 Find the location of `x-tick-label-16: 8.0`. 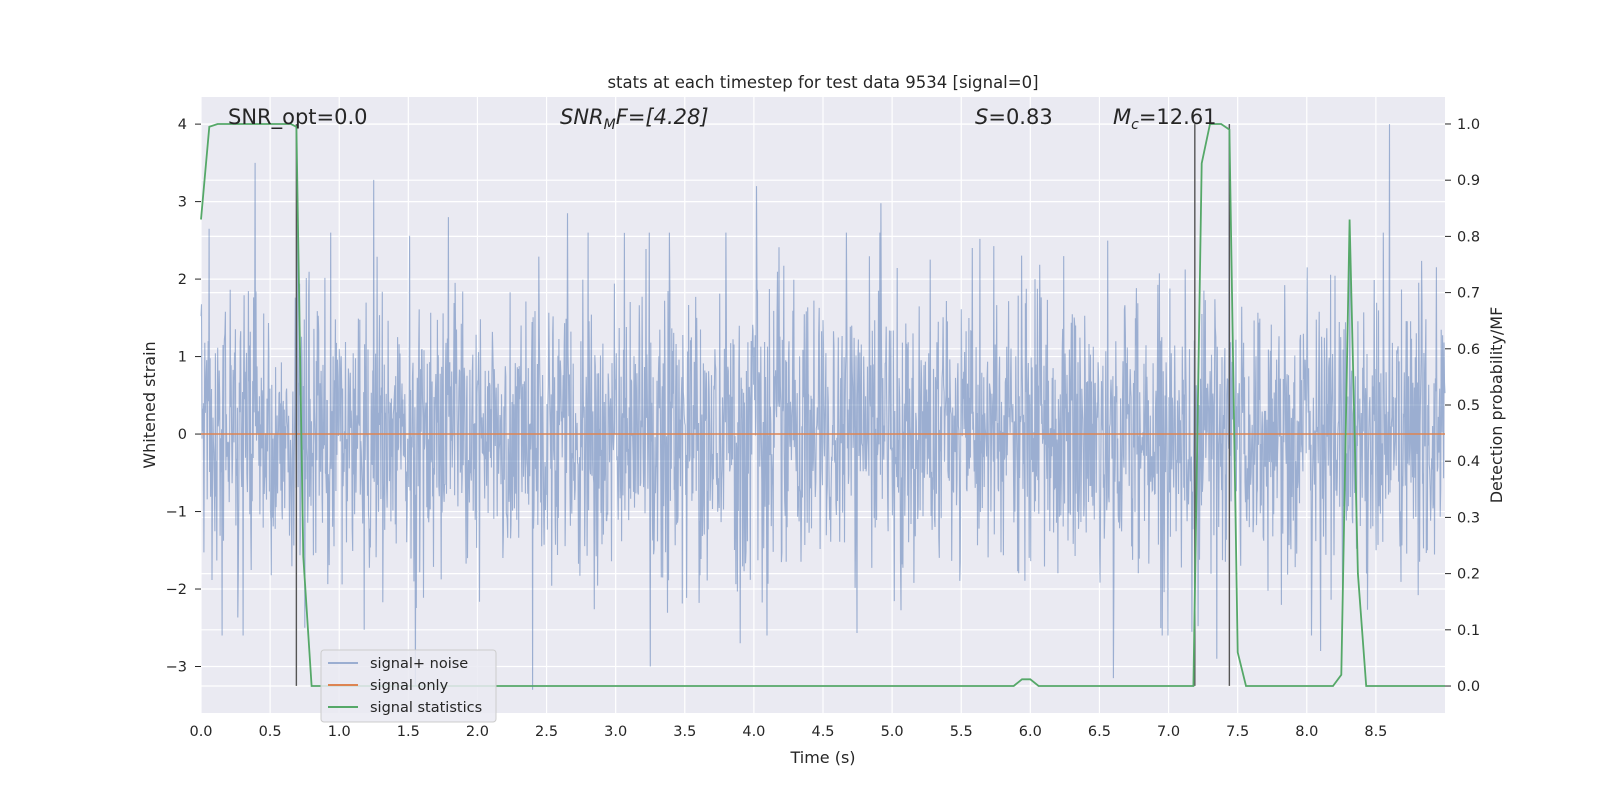

x-tick-label-16: 8.0 is located at coordinates (1306, 732).